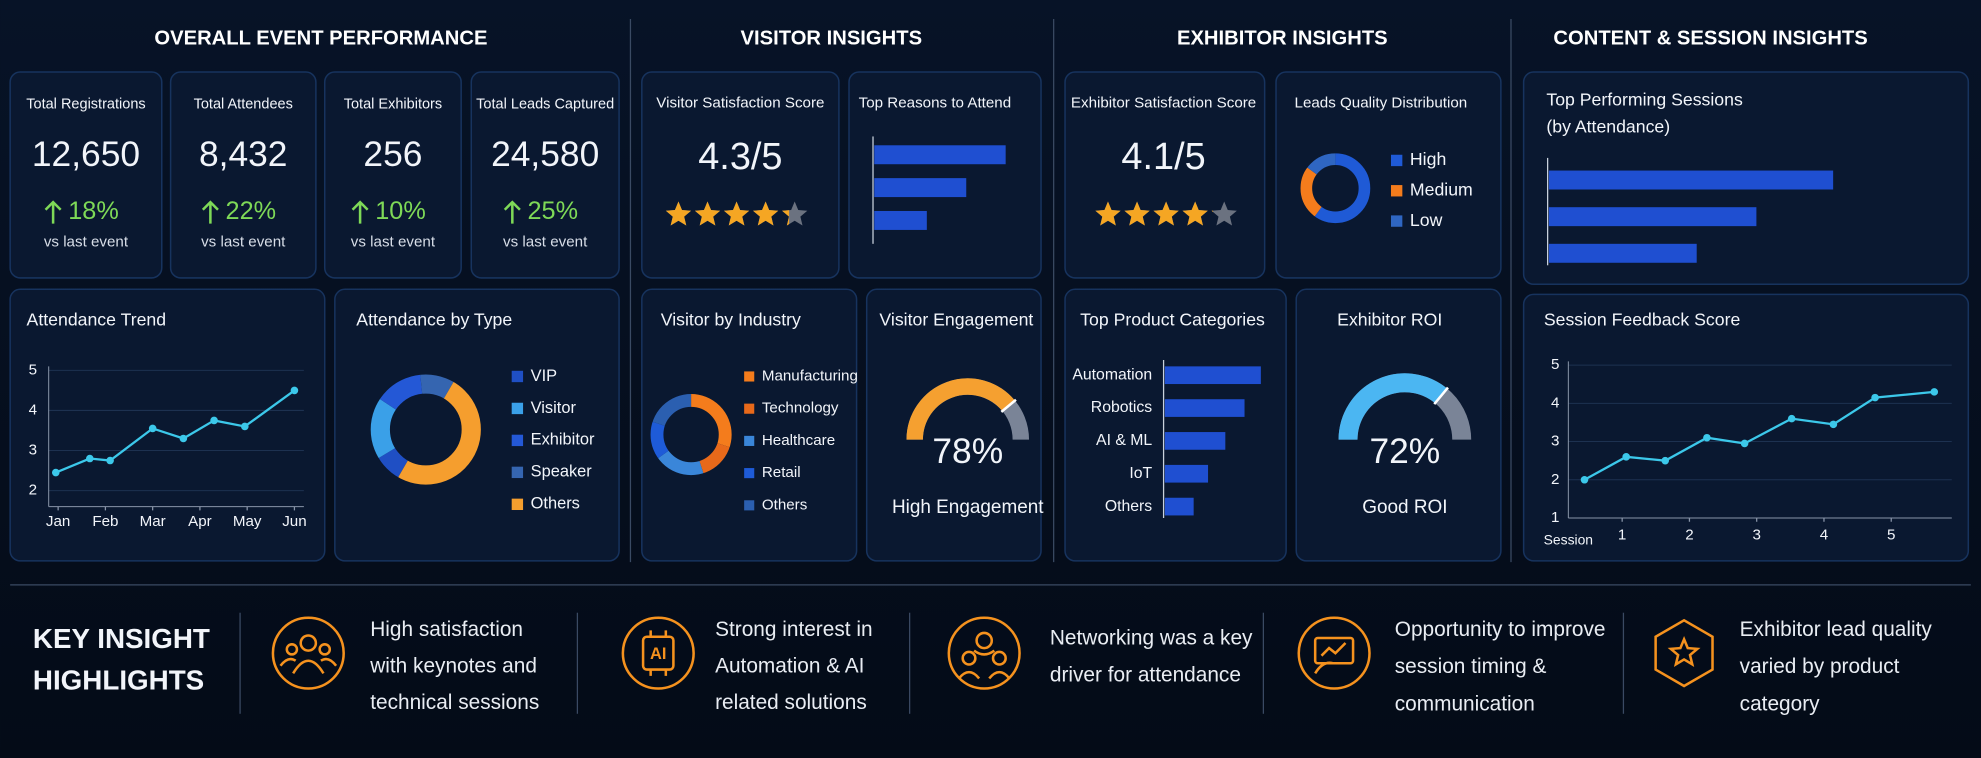  I want to click on legend-label: Visitor, so click(554, 408).